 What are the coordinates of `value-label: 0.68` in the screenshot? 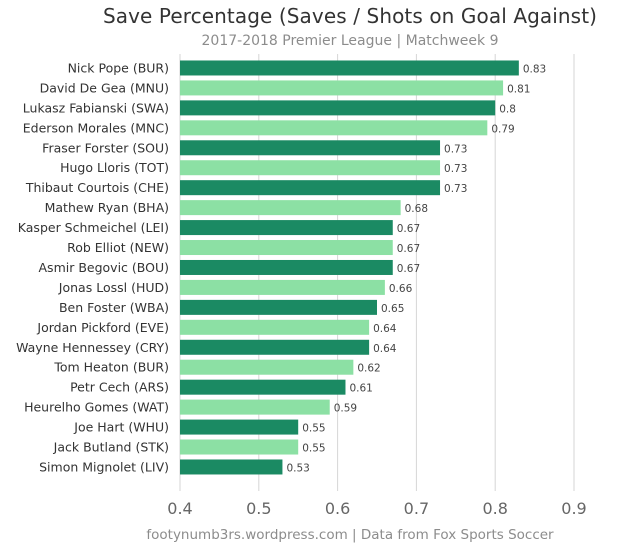 It's located at (416, 209).